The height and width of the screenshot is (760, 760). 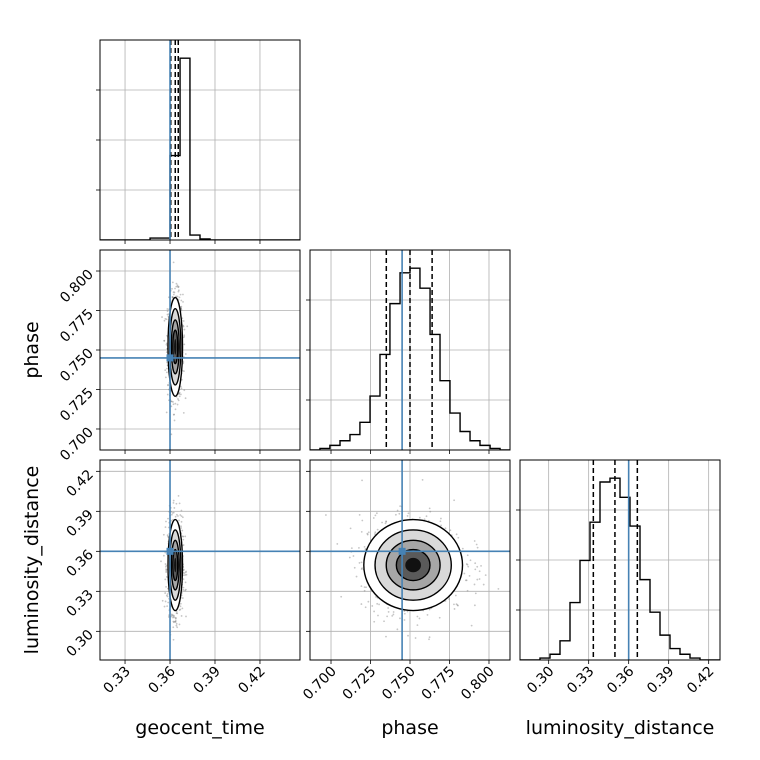 What do you see at coordinates (77, 366) in the screenshot?
I see `ytick-label: 0.750` at bounding box center [77, 366].